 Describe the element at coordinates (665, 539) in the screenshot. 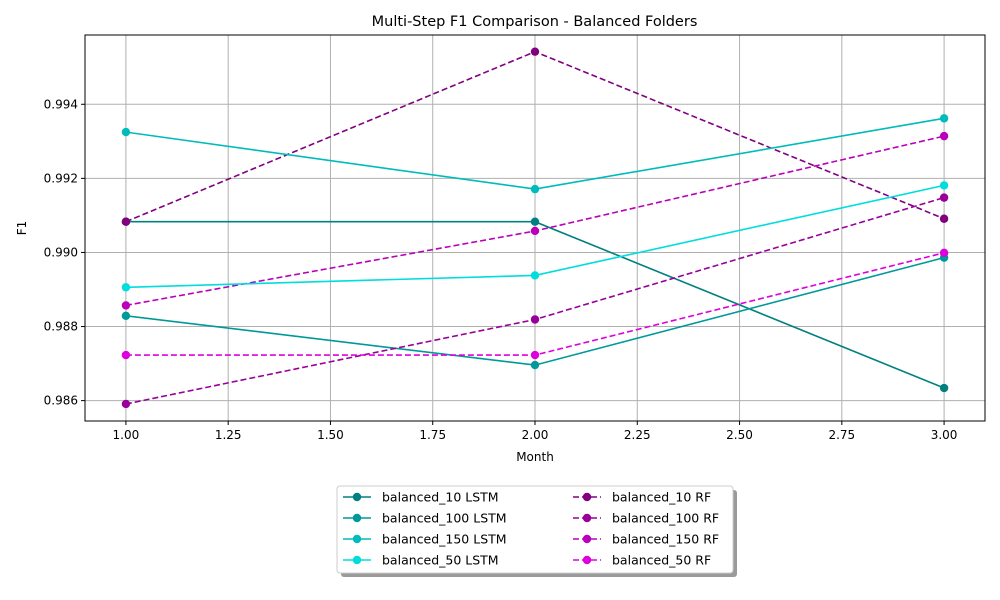

I see `legend-label: balanced_150 RF` at that location.